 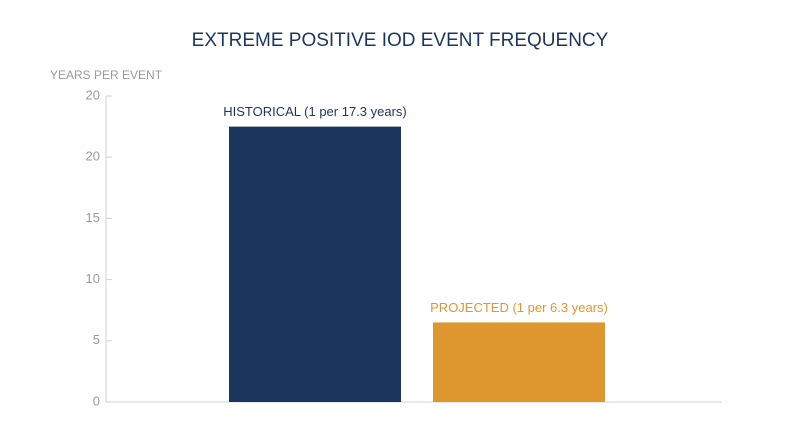 I want to click on y-axis-title: YEARS PER EVENT, so click(x=106, y=75).